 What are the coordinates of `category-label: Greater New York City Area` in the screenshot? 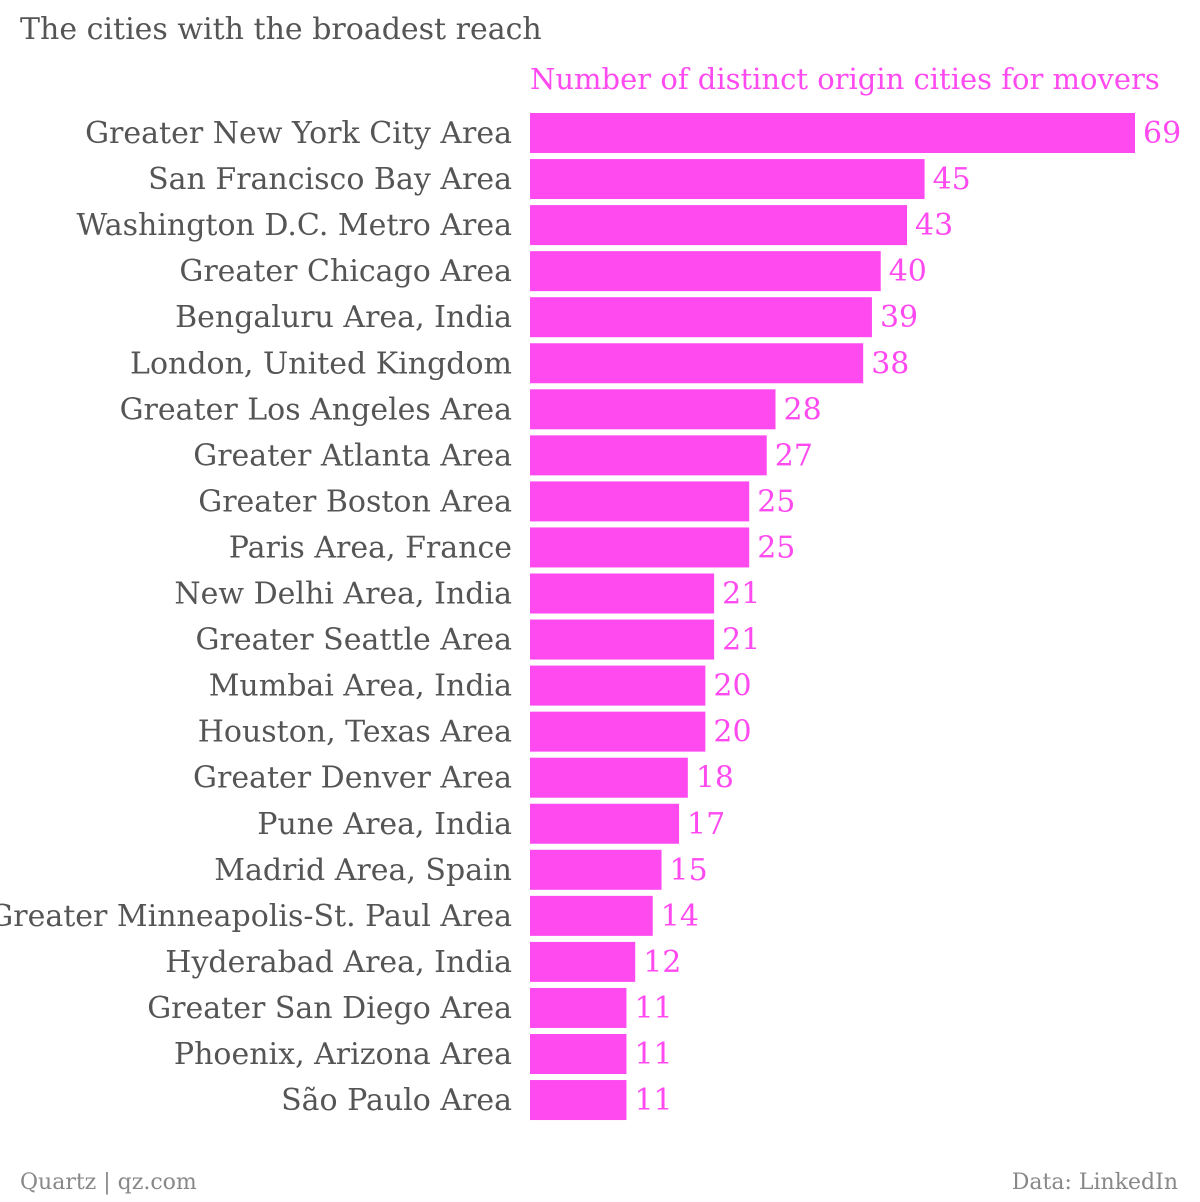 It's located at (298, 133).